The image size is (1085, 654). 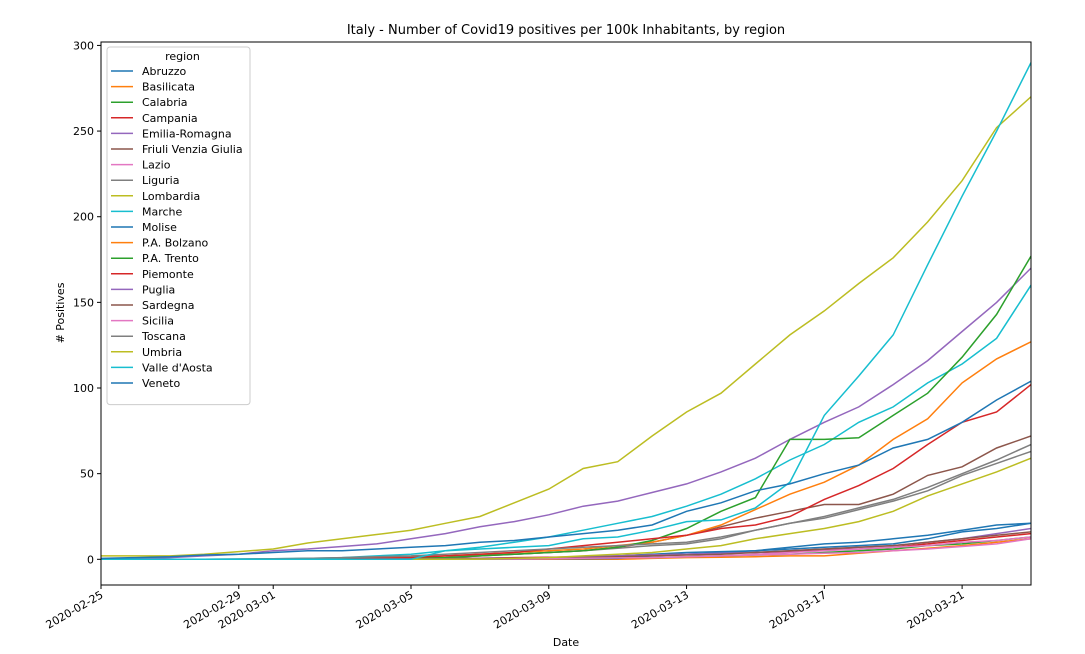 I want to click on legend-label: Marche, so click(x=162, y=211).